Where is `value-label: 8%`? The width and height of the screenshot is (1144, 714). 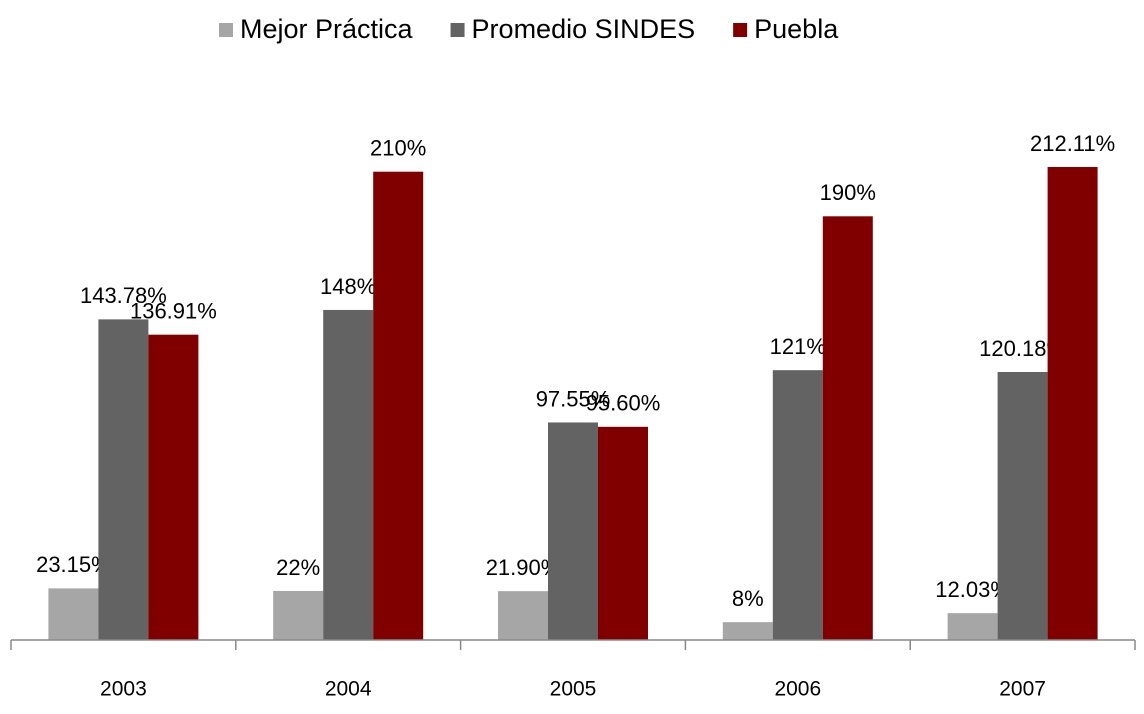 value-label: 8% is located at coordinates (748, 598).